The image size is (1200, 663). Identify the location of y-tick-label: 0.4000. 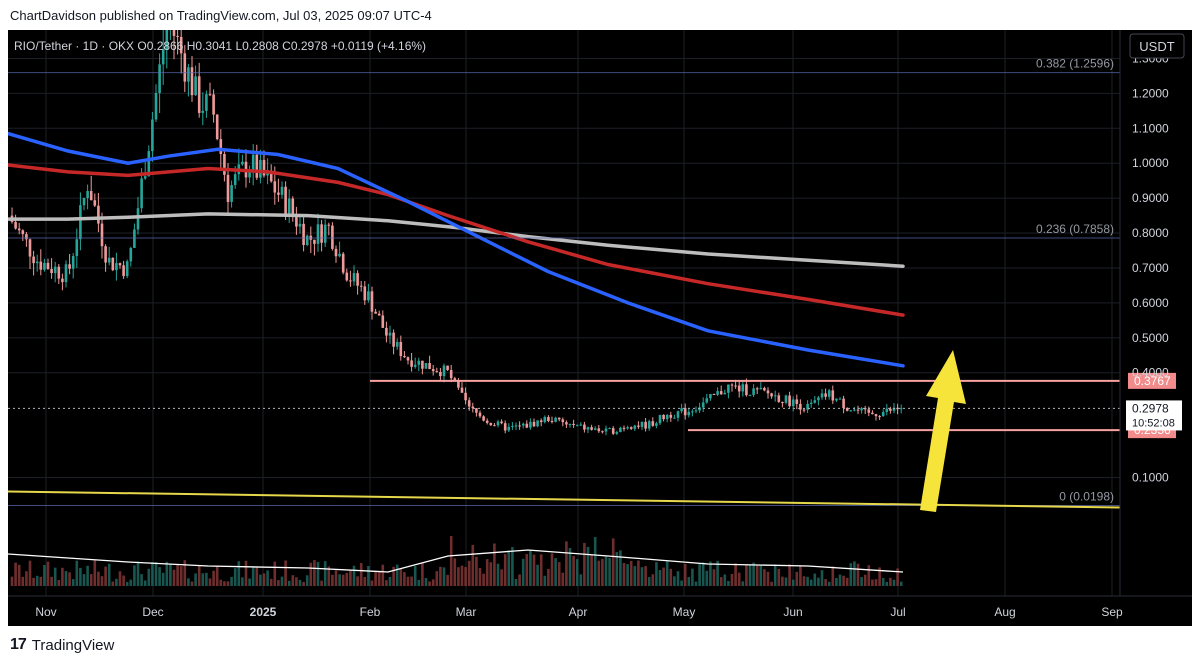
(1150, 373).